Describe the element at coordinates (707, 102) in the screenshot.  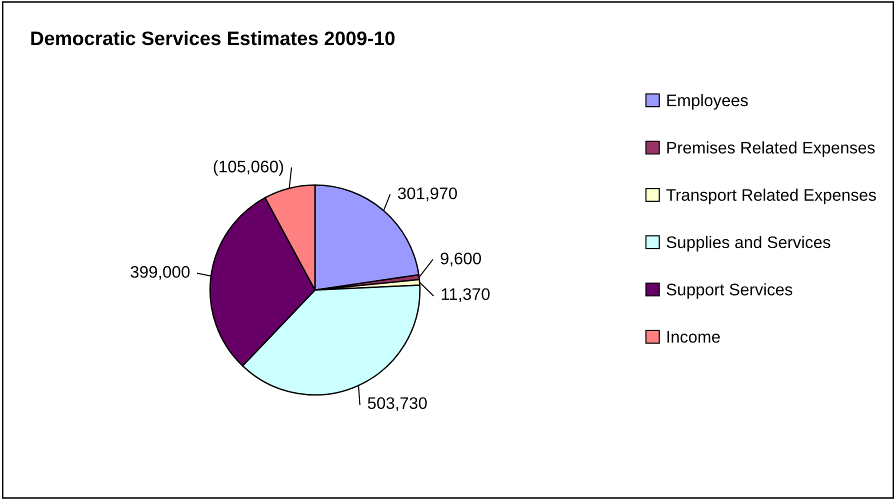
I see `legend-label: Employees` at that location.